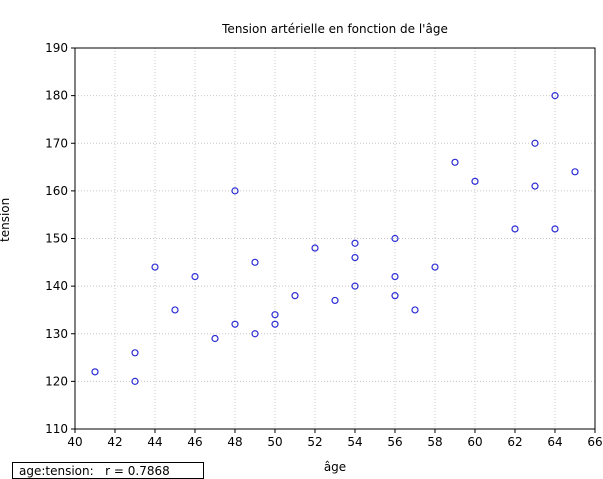 This screenshot has width=603, height=479. Describe the element at coordinates (56, 471) in the screenshot. I see `correlation-label: age:tension:` at that location.